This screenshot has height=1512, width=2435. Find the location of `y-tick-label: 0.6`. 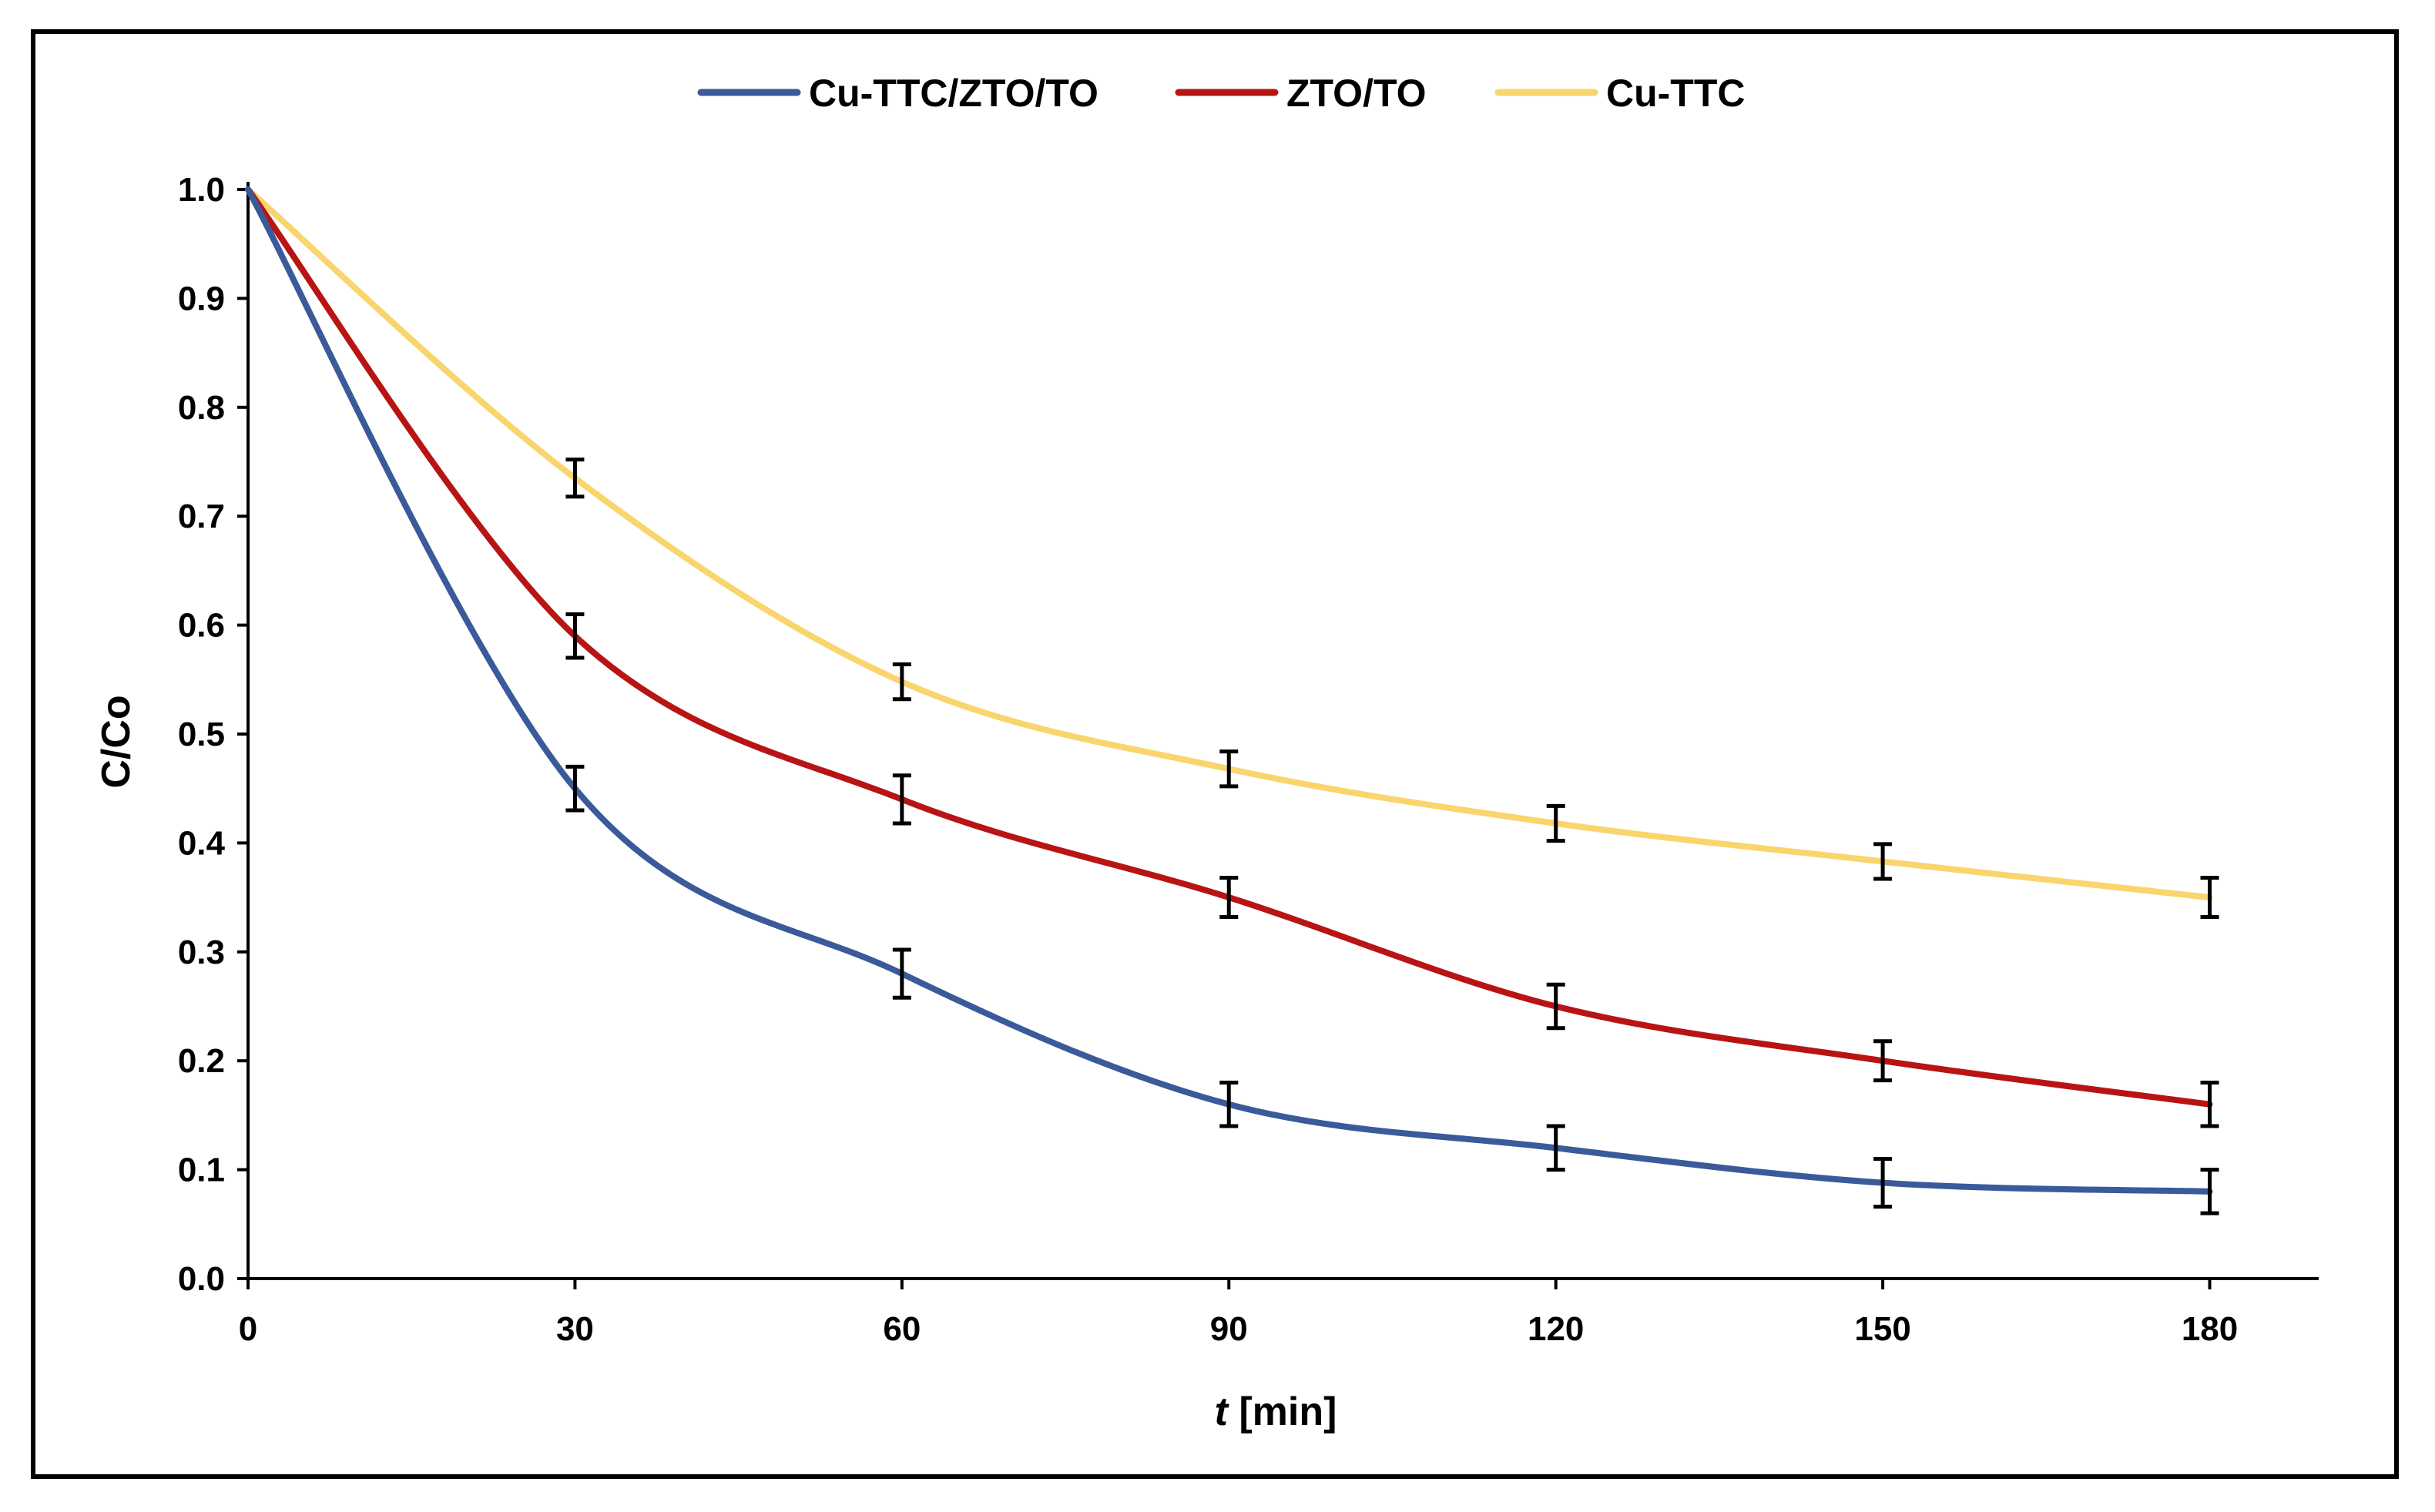

y-tick-label: 0.6 is located at coordinates (201, 626).